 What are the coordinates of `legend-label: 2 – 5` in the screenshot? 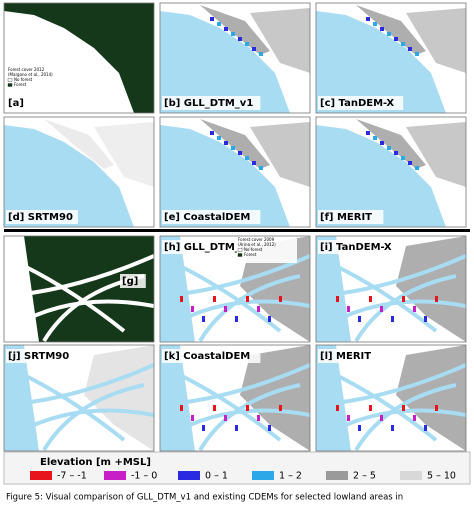 It's located at (364, 476).